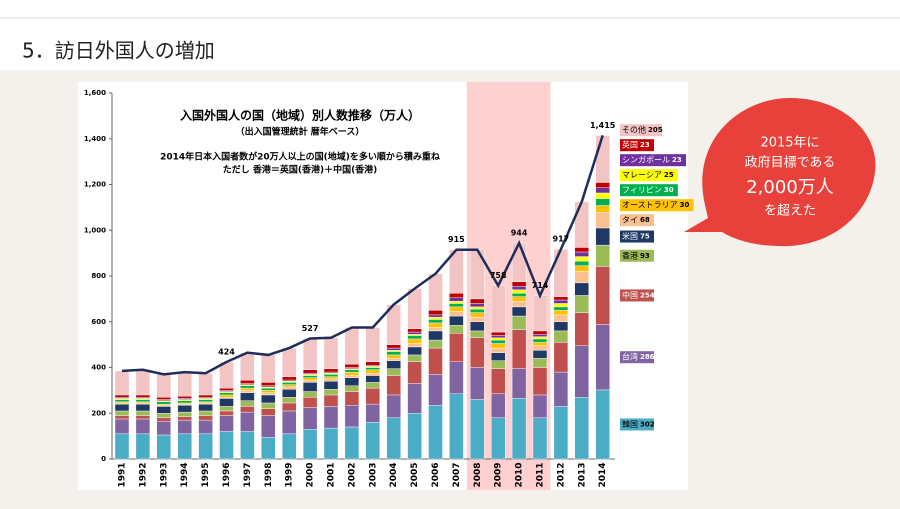 The height and width of the screenshot is (509, 900). I want to click on legend-value: 302, so click(647, 424).